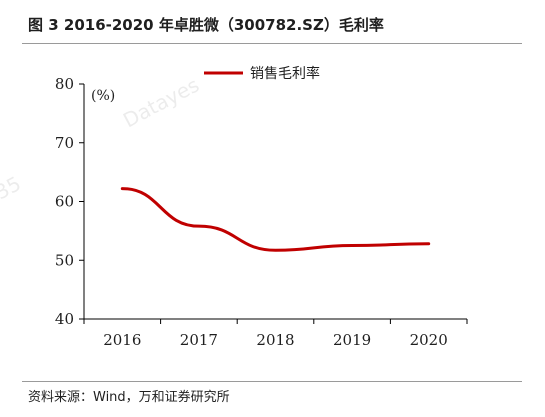 This screenshot has width=545, height=417. What do you see at coordinates (272, 381) in the screenshot?
I see `source-divider` at bounding box center [272, 381].